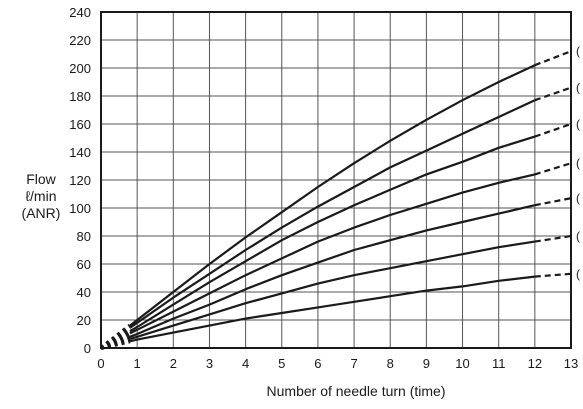  What do you see at coordinates (41, 213) in the screenshot?
I see `y-axis-title-line: (ANR)` at bounding box center [41, 213].